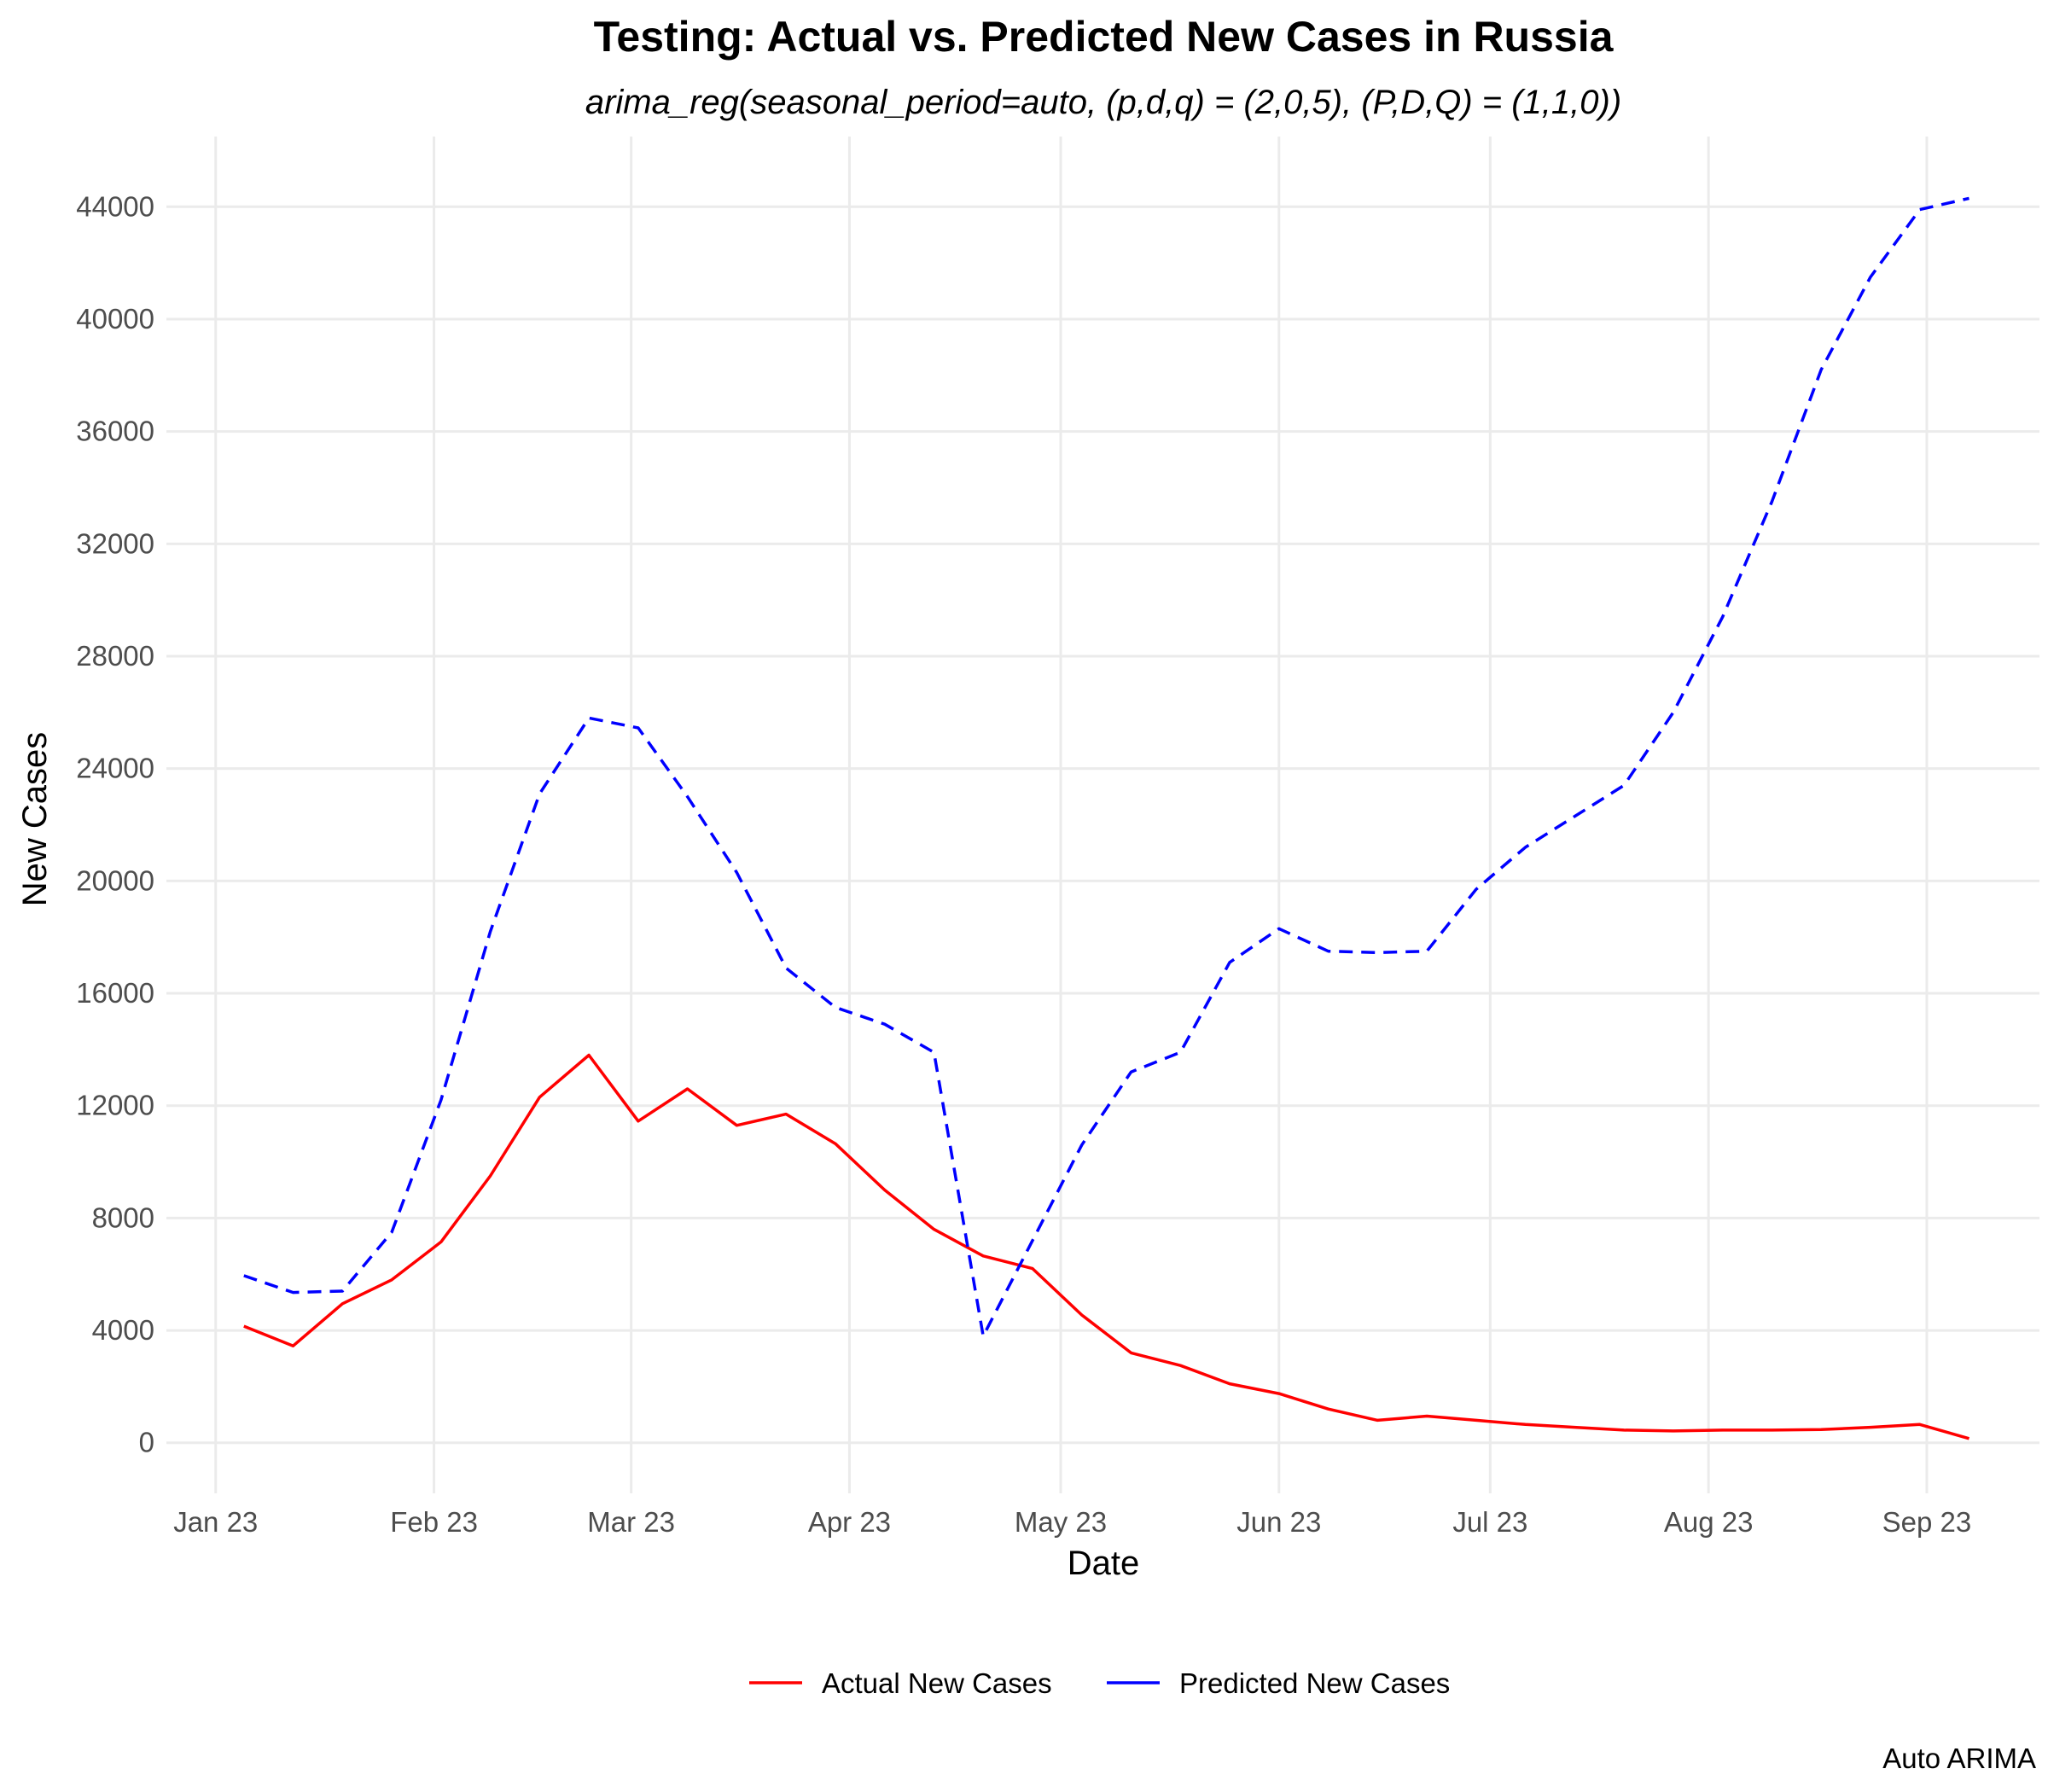 The image size is (2048, 1792). I want to click on legend-label-actual: Actual New Cases, so click(937, 1683).